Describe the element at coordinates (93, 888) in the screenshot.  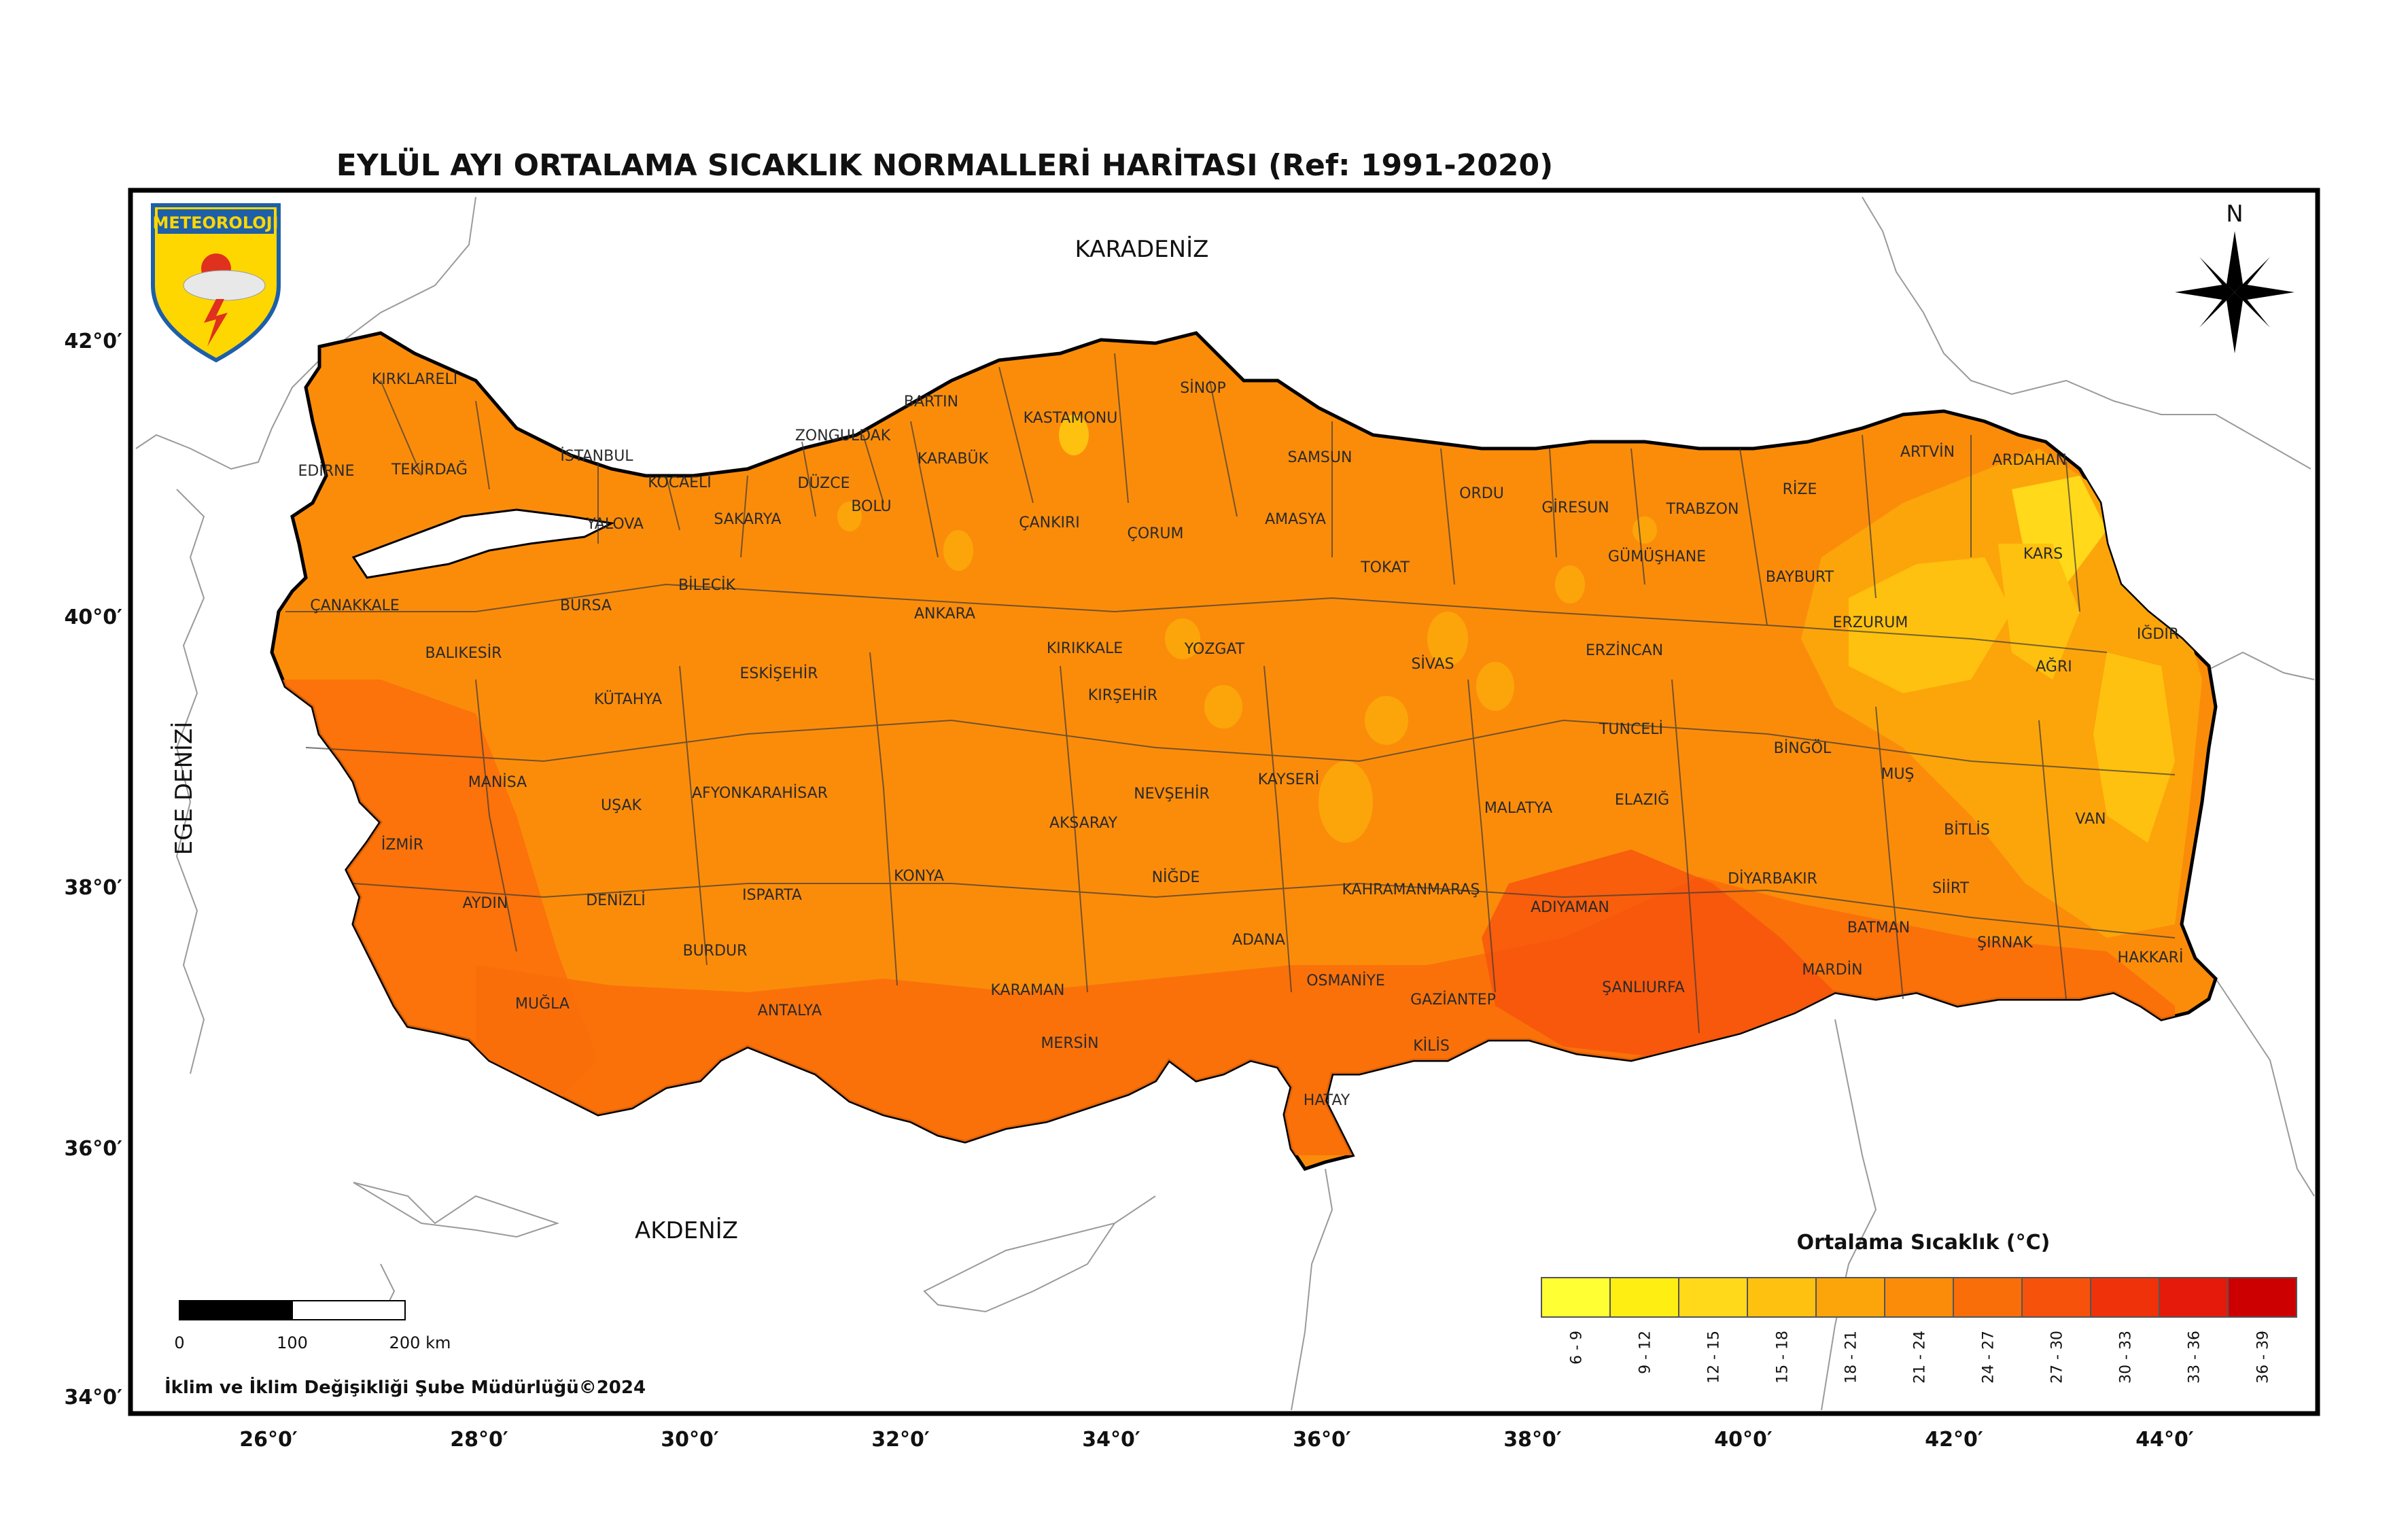
I see `lat-label: 38°0′` at that location.